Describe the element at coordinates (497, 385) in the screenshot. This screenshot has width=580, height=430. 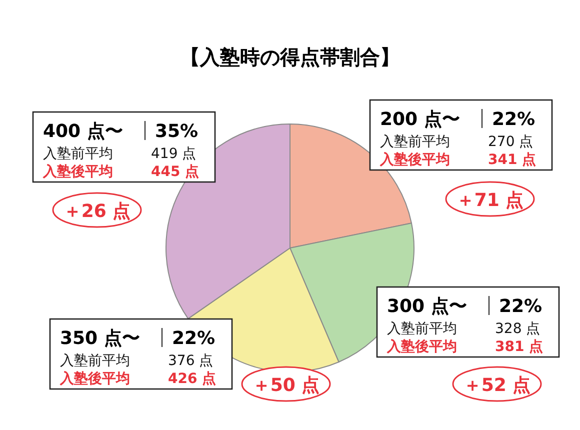
I see `text: ＋52 点` at that location.